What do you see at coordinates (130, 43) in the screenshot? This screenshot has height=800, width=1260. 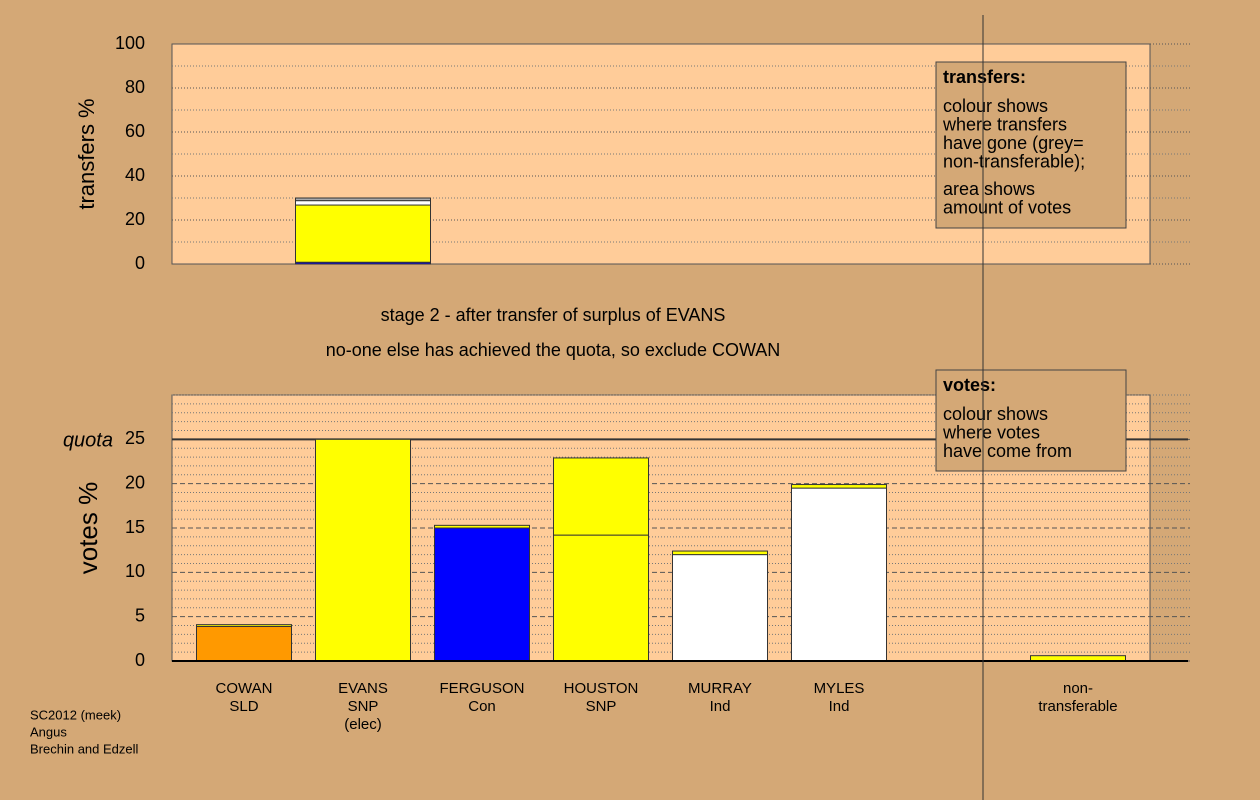 I see `y-tick-label: 100` at bounding box center [130, 43].